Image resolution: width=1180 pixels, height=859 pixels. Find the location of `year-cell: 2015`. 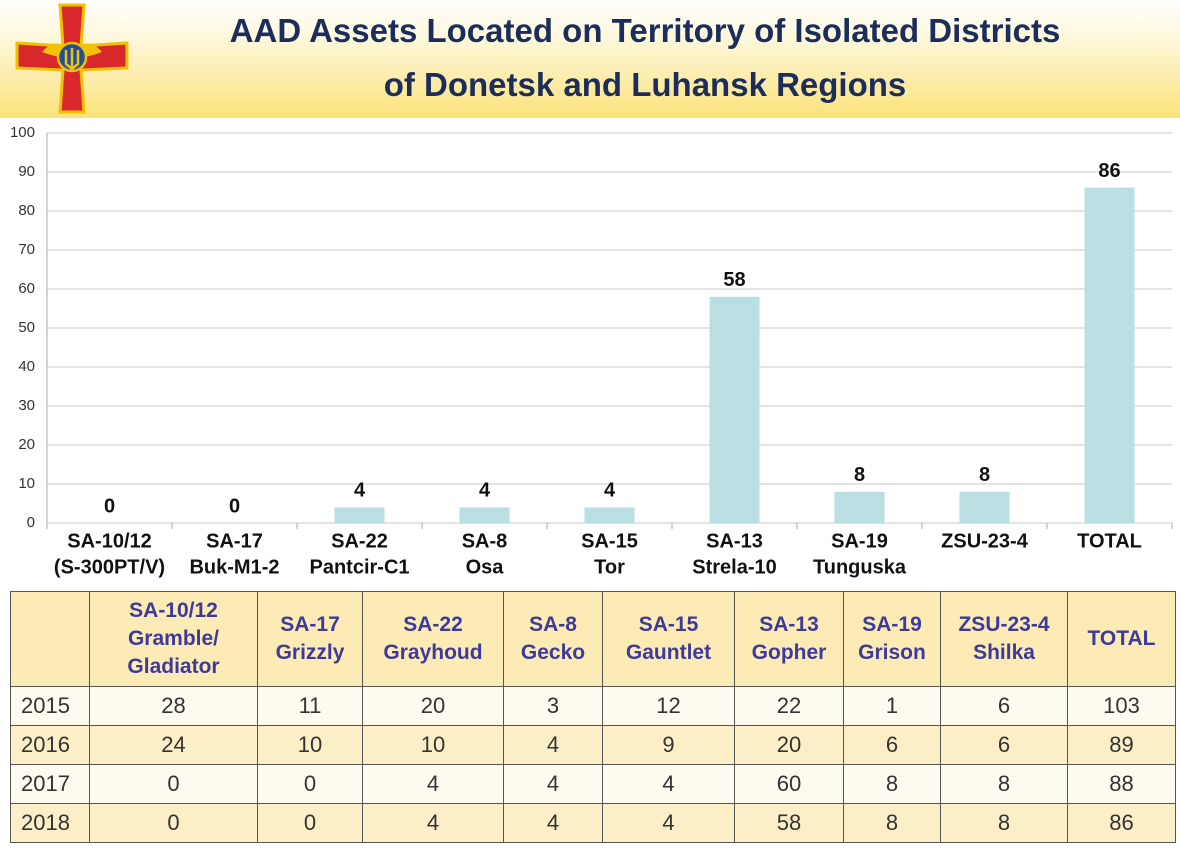

year-cell: 2015 is located at coordinates (50, 706).